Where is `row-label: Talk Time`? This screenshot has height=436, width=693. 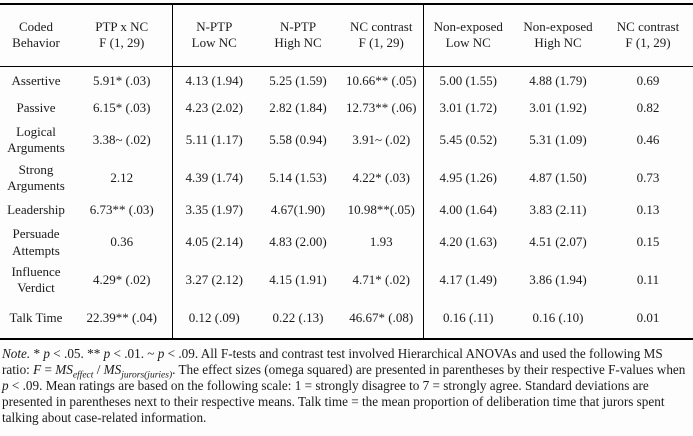
row-label: Talk Time is located at coordinates (36, 318).